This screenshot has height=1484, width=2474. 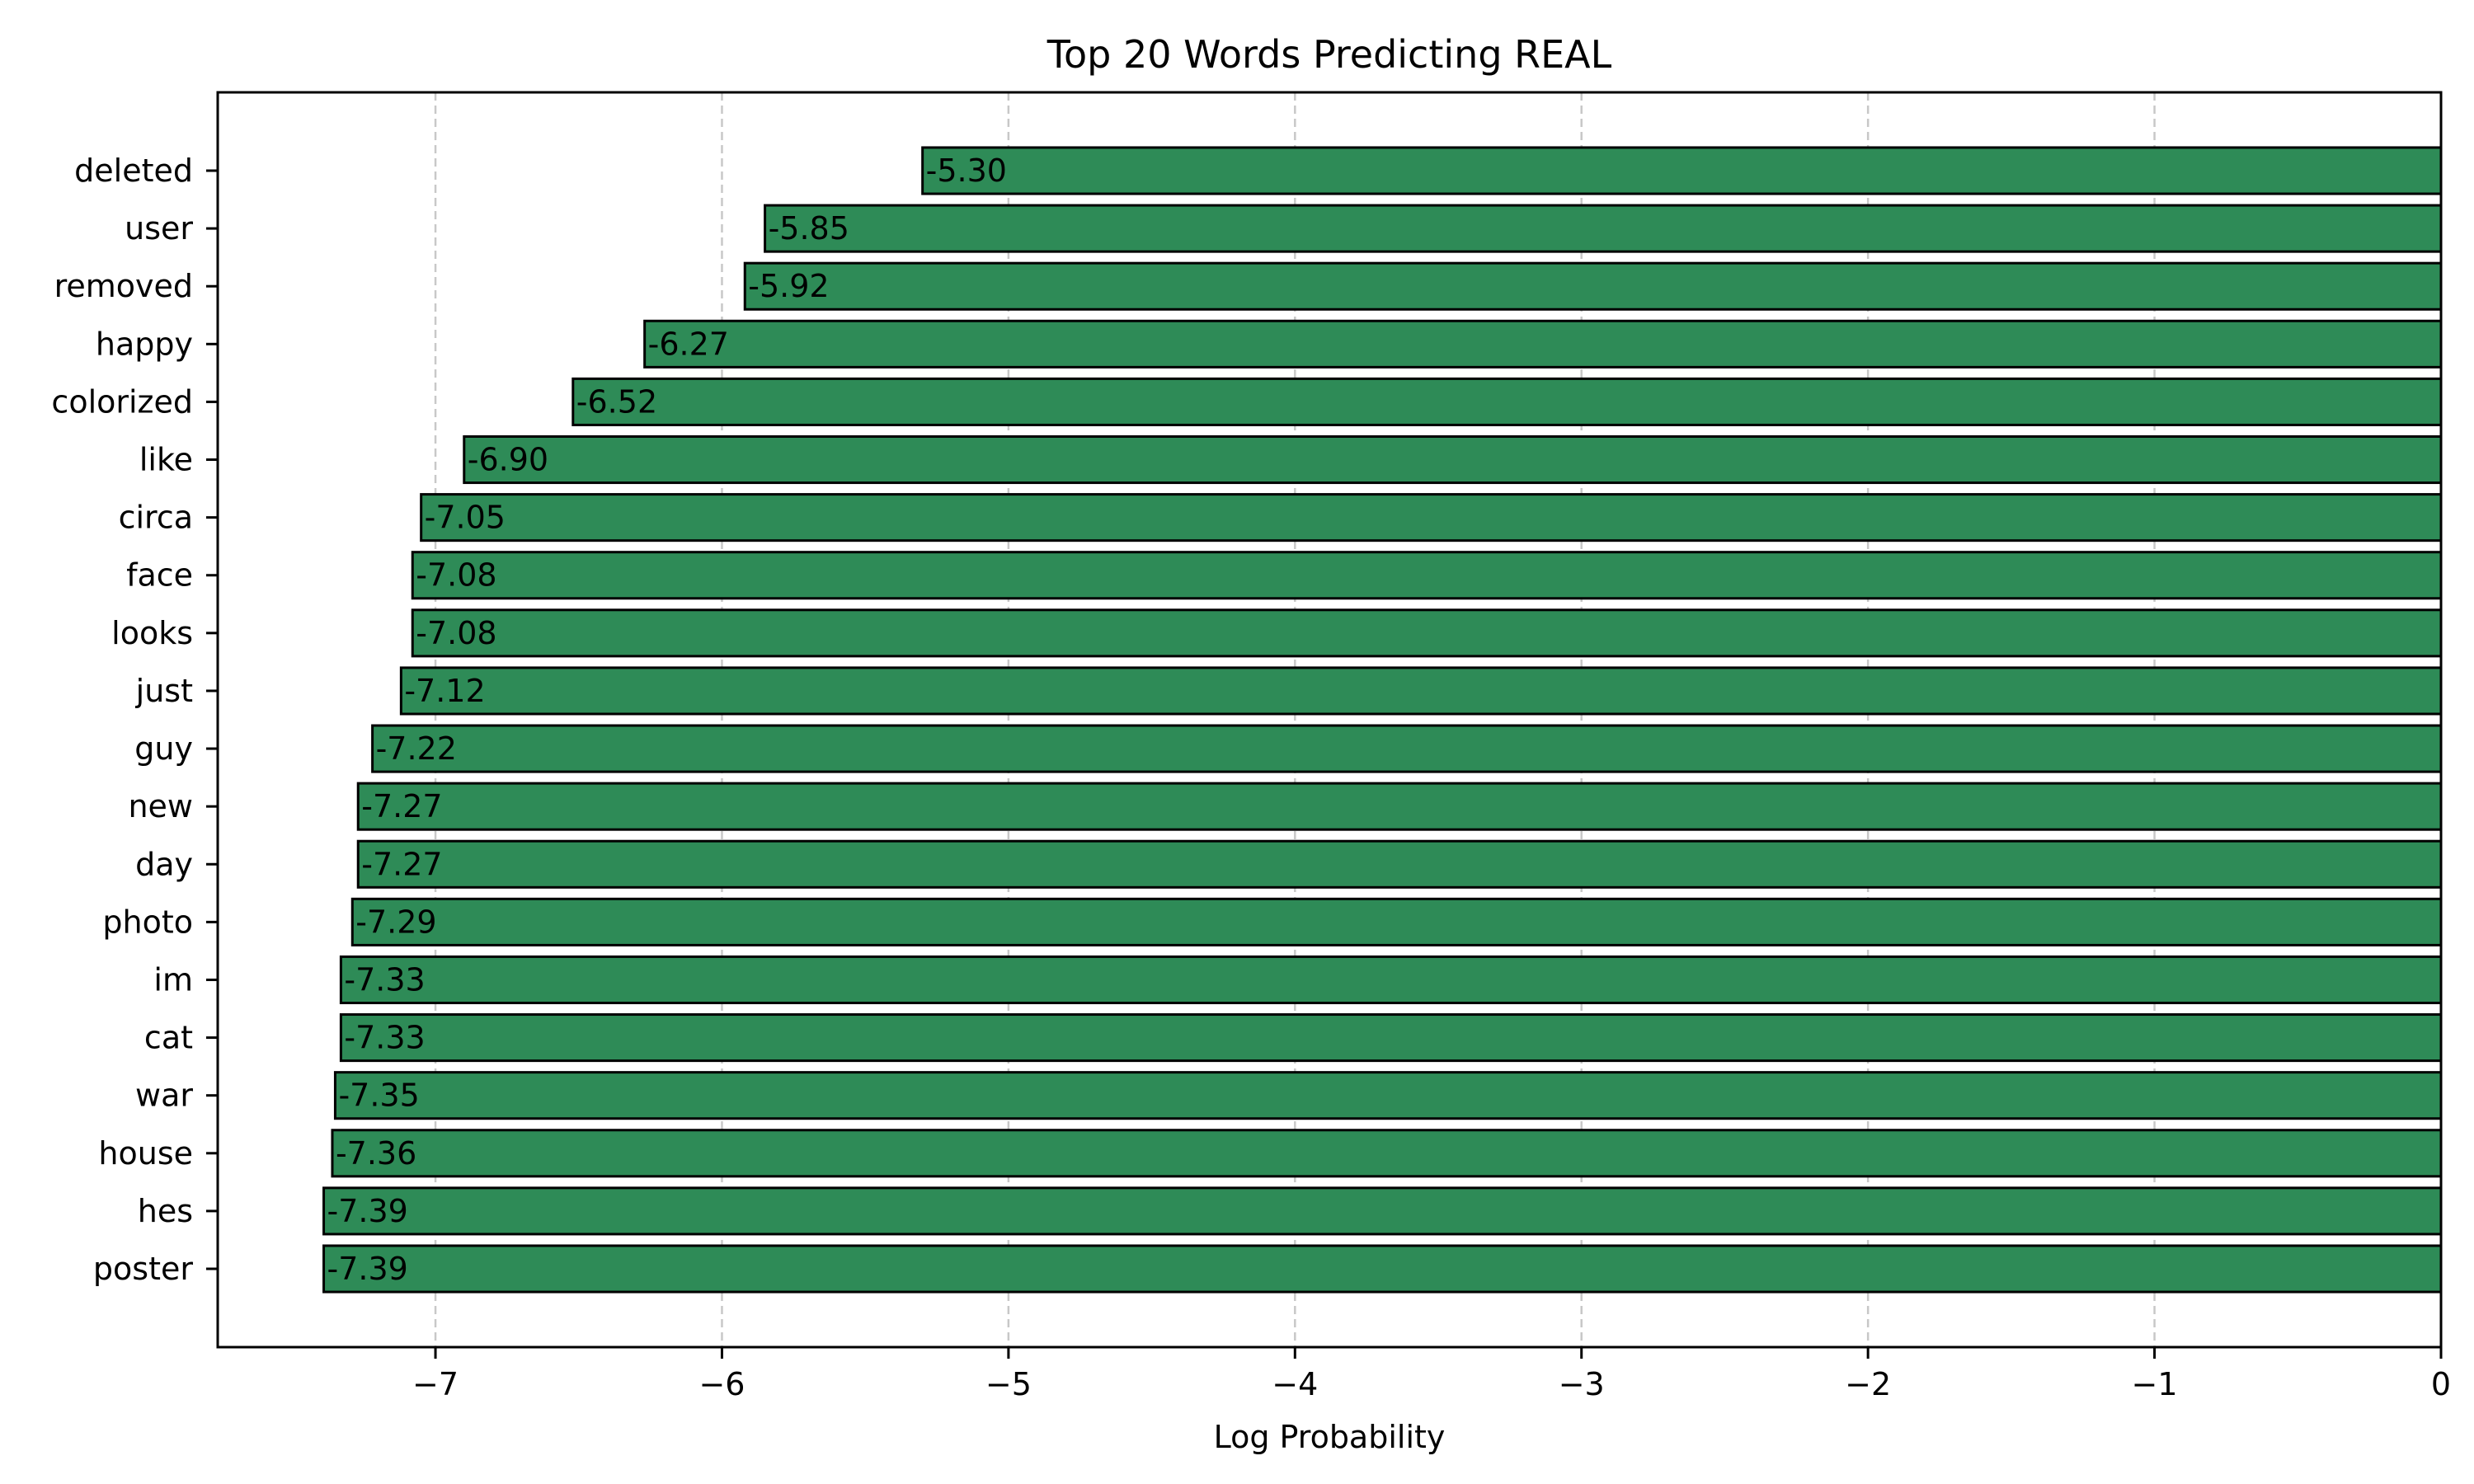 I want to click on bar-war, so click(x=1388, y=1095).